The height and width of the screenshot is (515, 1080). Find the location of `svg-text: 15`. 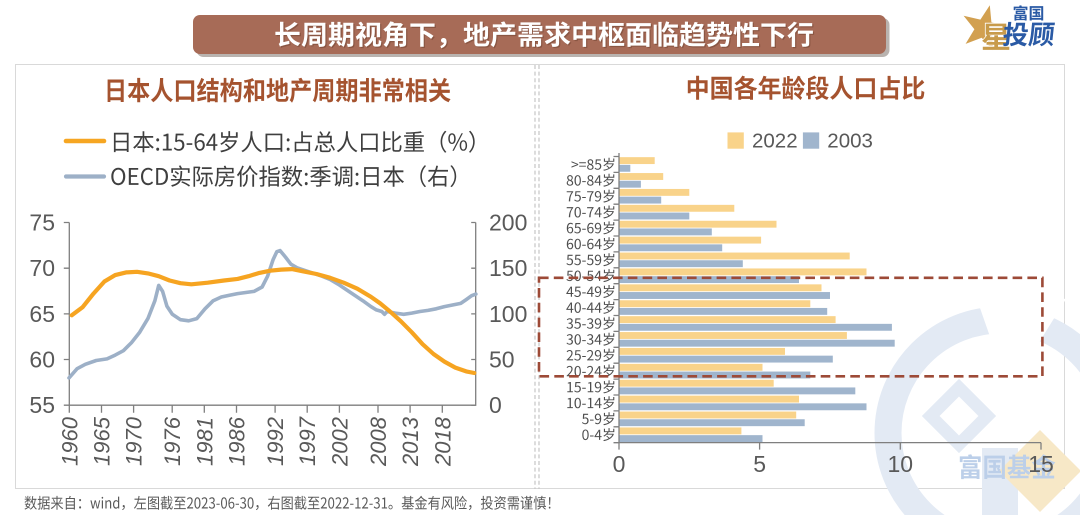

svg-text: 15 is located at coordinates (1041, 464).